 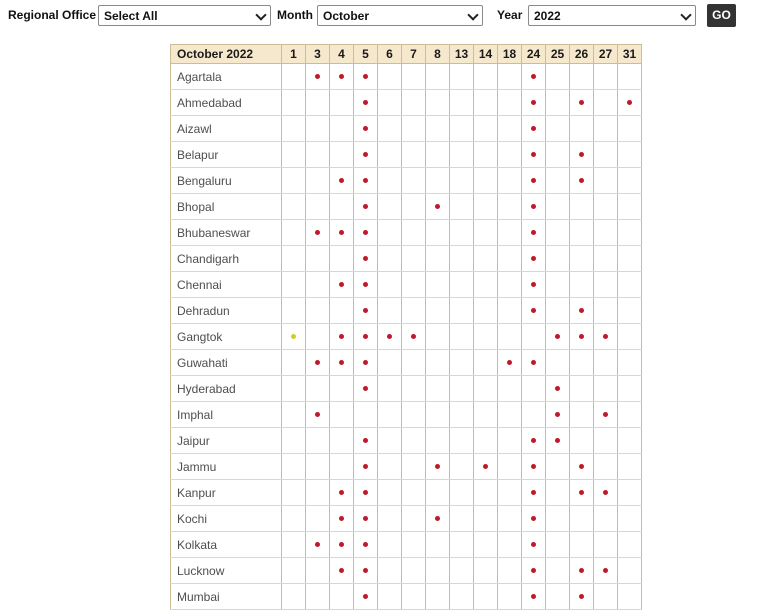 I want to click on calendar-title: October 2022, so click(x=226, y=54).